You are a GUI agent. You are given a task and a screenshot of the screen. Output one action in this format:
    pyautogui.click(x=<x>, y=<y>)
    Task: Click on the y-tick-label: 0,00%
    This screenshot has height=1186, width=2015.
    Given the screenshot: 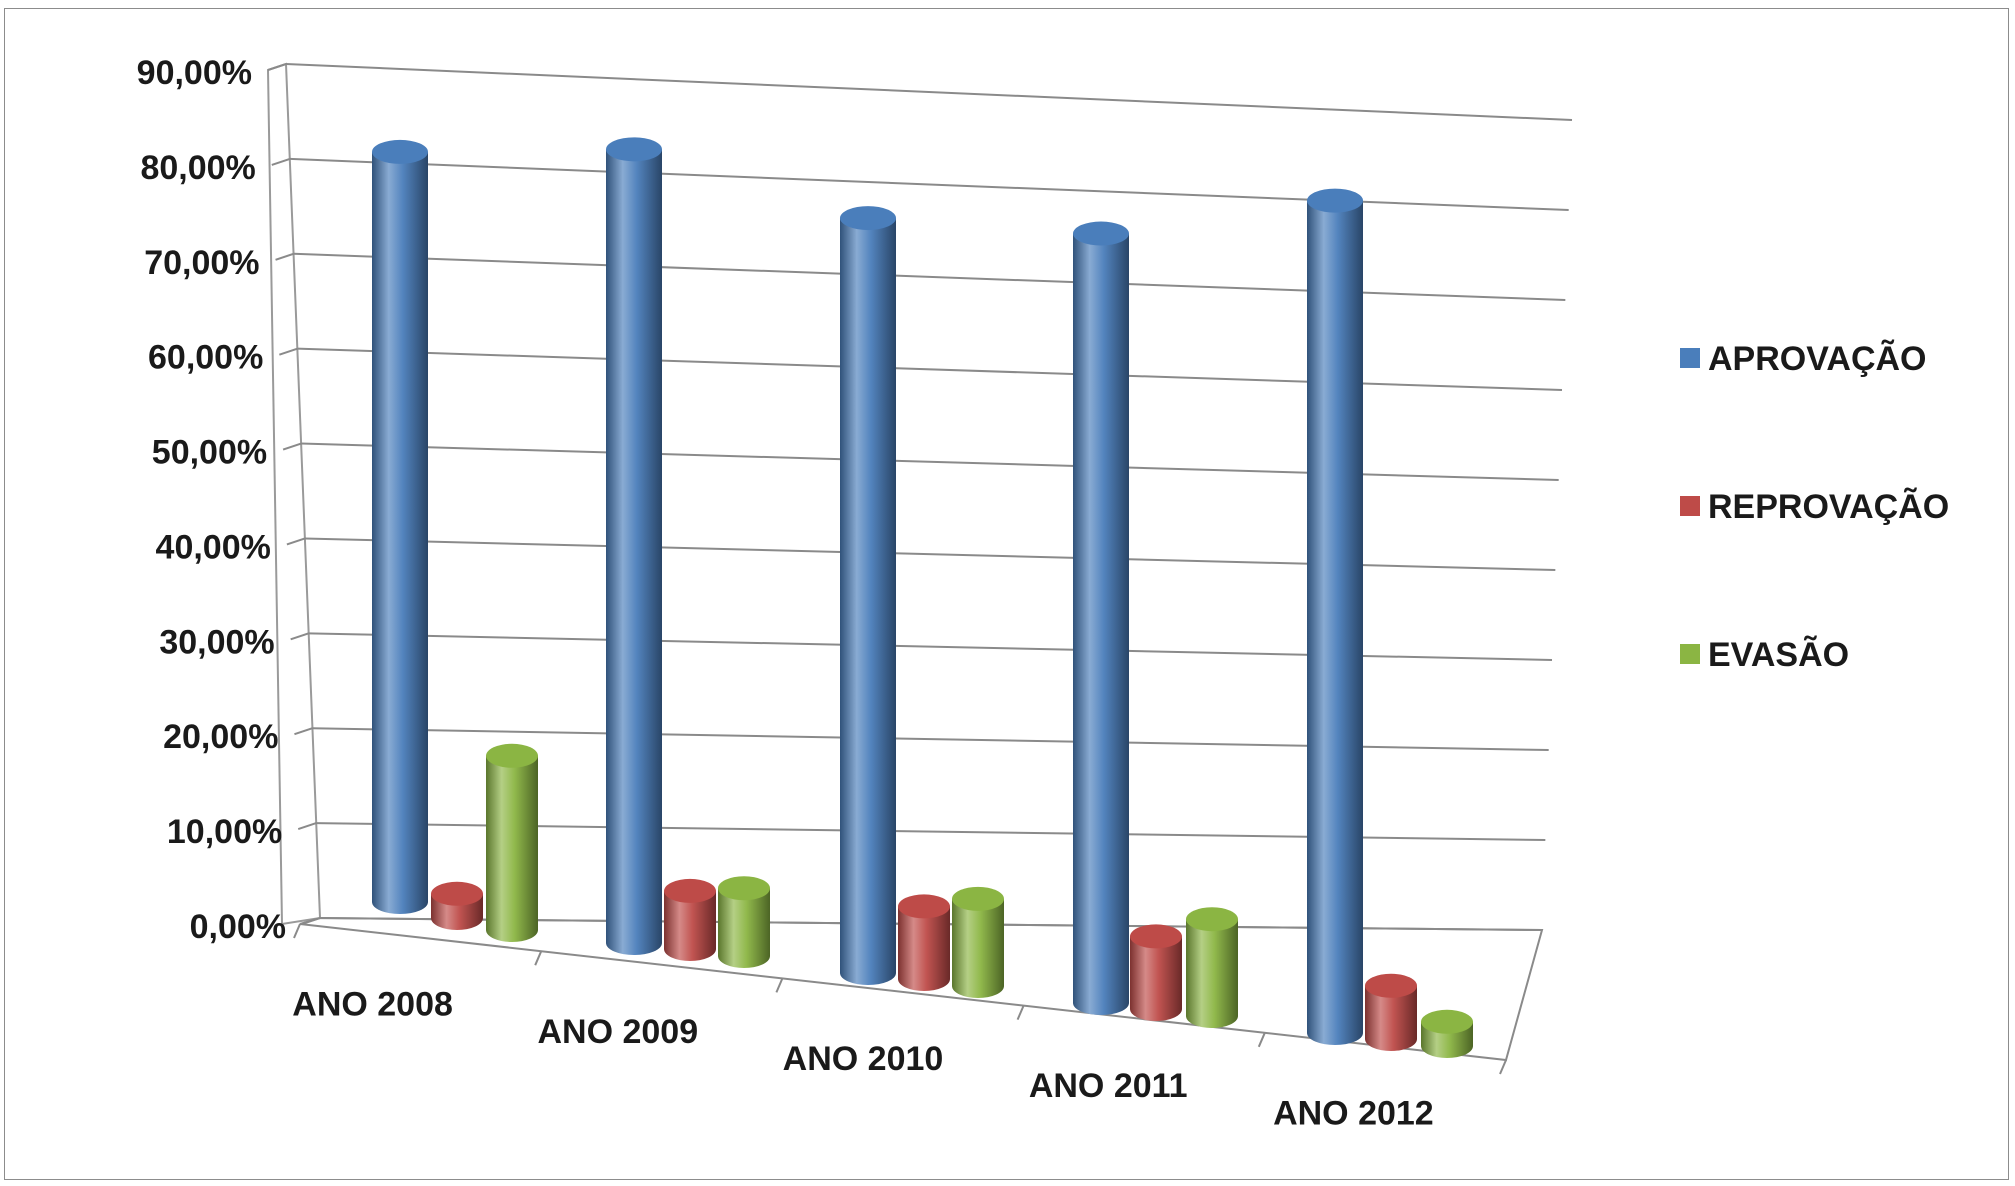 What is the action you would take?
    pyautogui.click(x=238, y=927)
    